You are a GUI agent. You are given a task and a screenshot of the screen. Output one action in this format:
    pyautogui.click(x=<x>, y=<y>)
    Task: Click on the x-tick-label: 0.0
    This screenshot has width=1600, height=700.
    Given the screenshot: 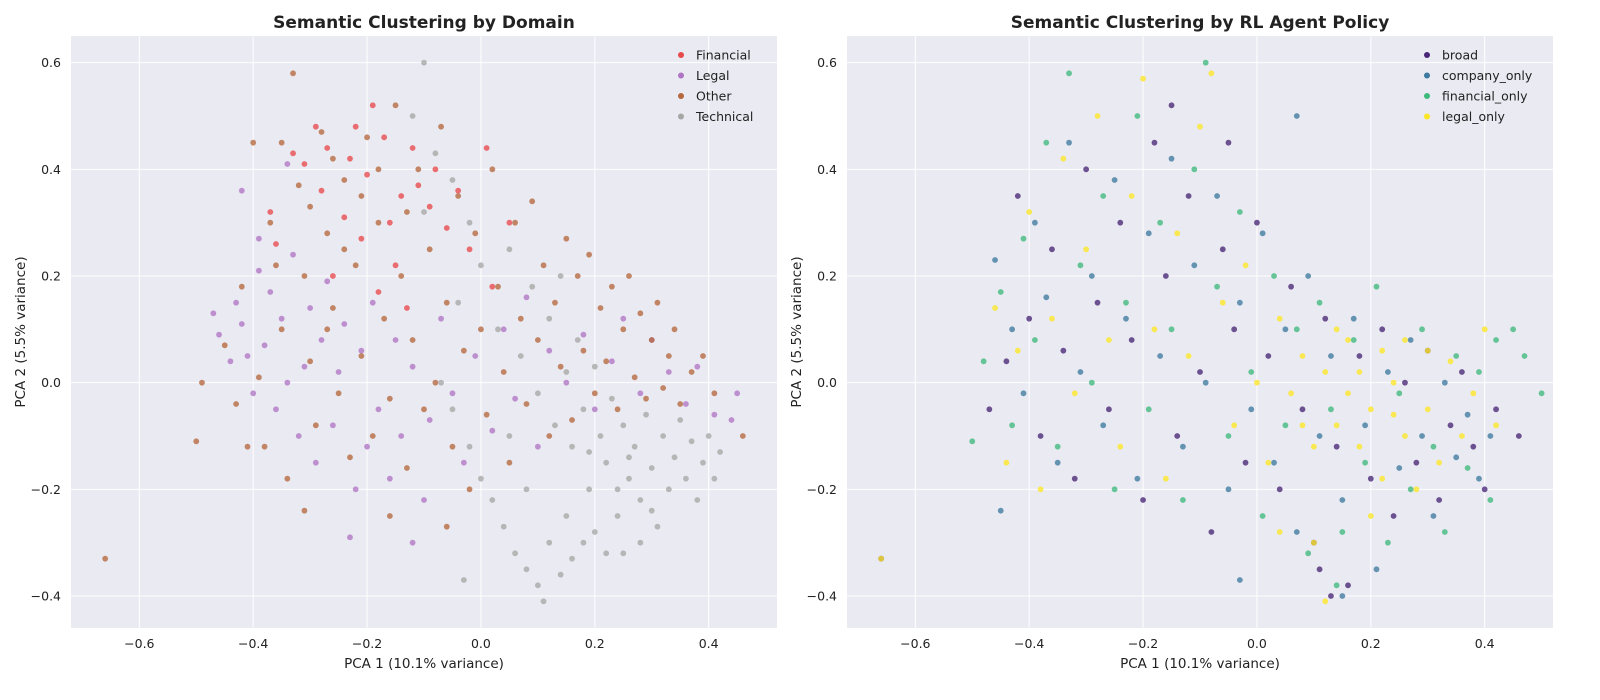 What is the action you would take?
    pyautogui.click(x=1257, y=643)
    